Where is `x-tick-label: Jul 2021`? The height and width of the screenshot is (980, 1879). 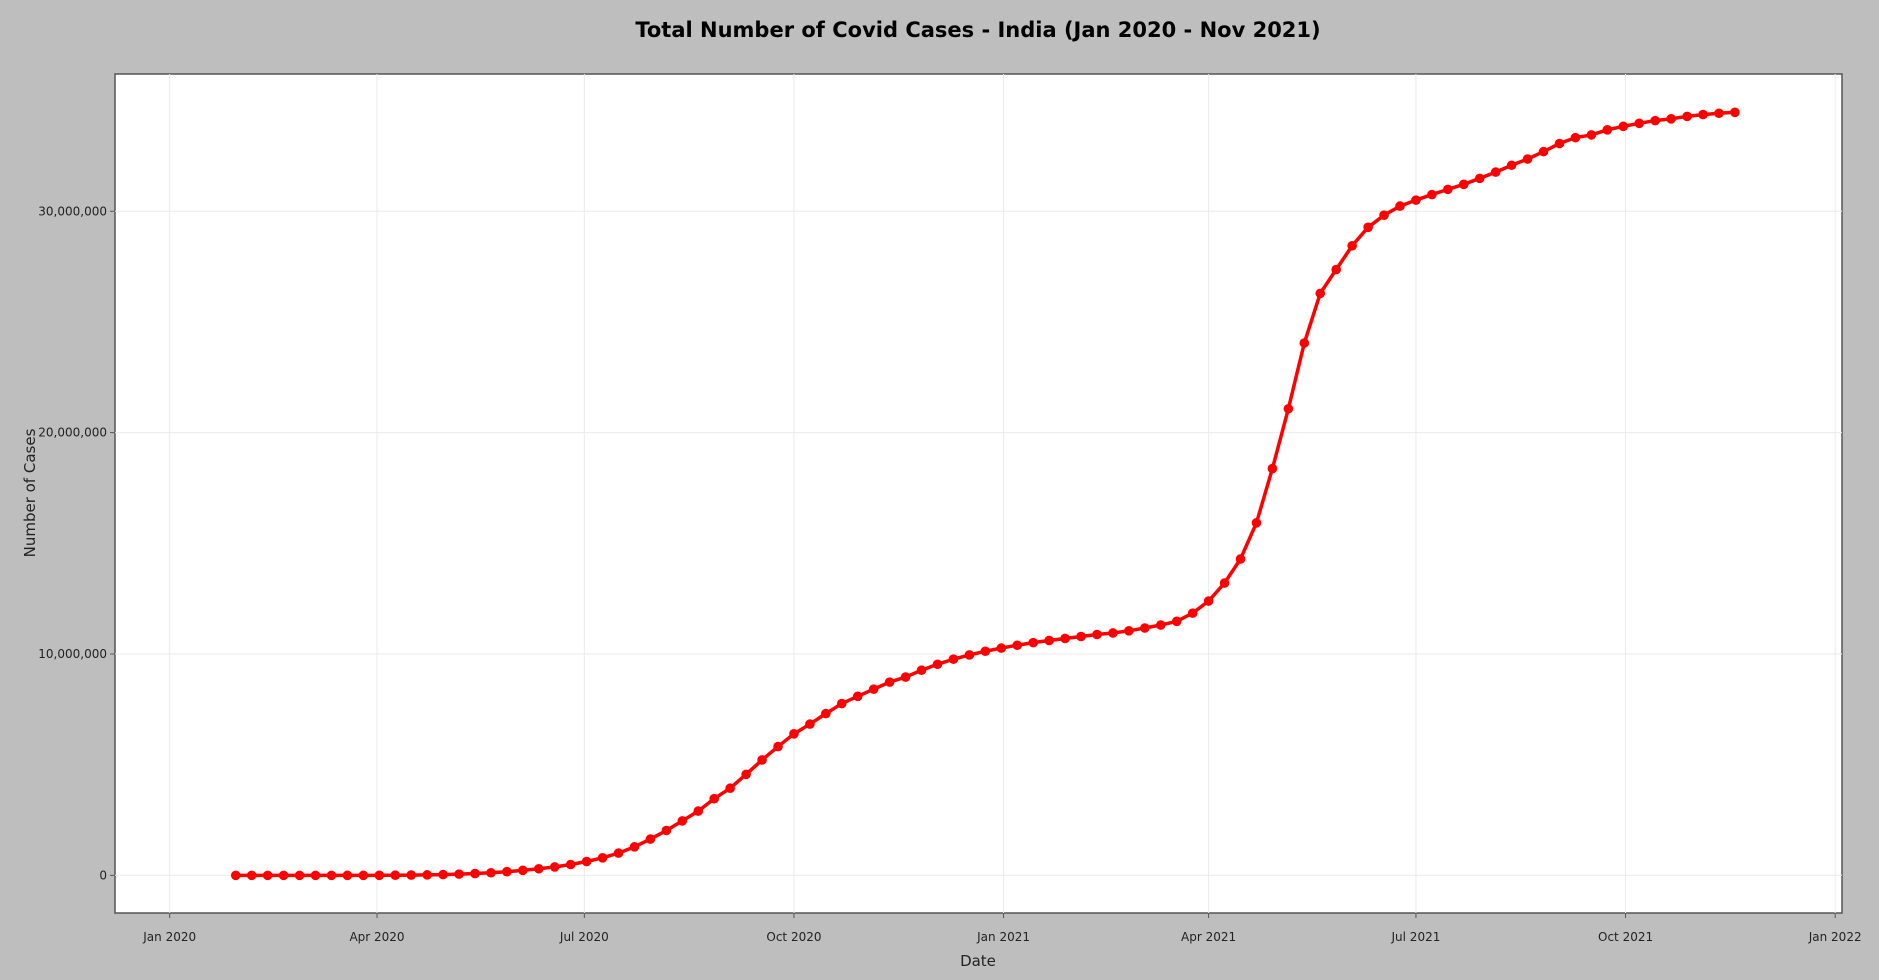
x-tick-label: Jul 2021 is located at coordinates (1416, 937).